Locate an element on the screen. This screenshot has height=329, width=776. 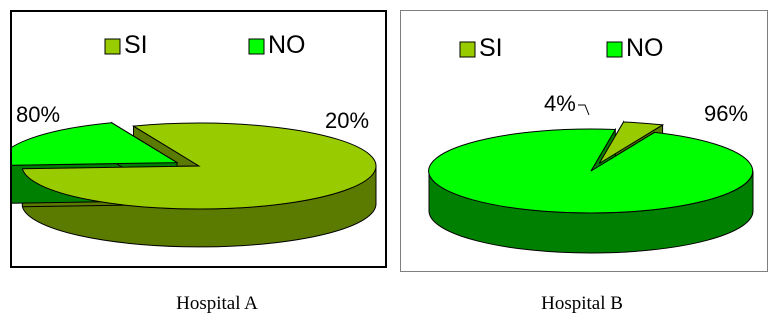
caption-hospital-b: Hospital B is located at coordinates (582, 303).